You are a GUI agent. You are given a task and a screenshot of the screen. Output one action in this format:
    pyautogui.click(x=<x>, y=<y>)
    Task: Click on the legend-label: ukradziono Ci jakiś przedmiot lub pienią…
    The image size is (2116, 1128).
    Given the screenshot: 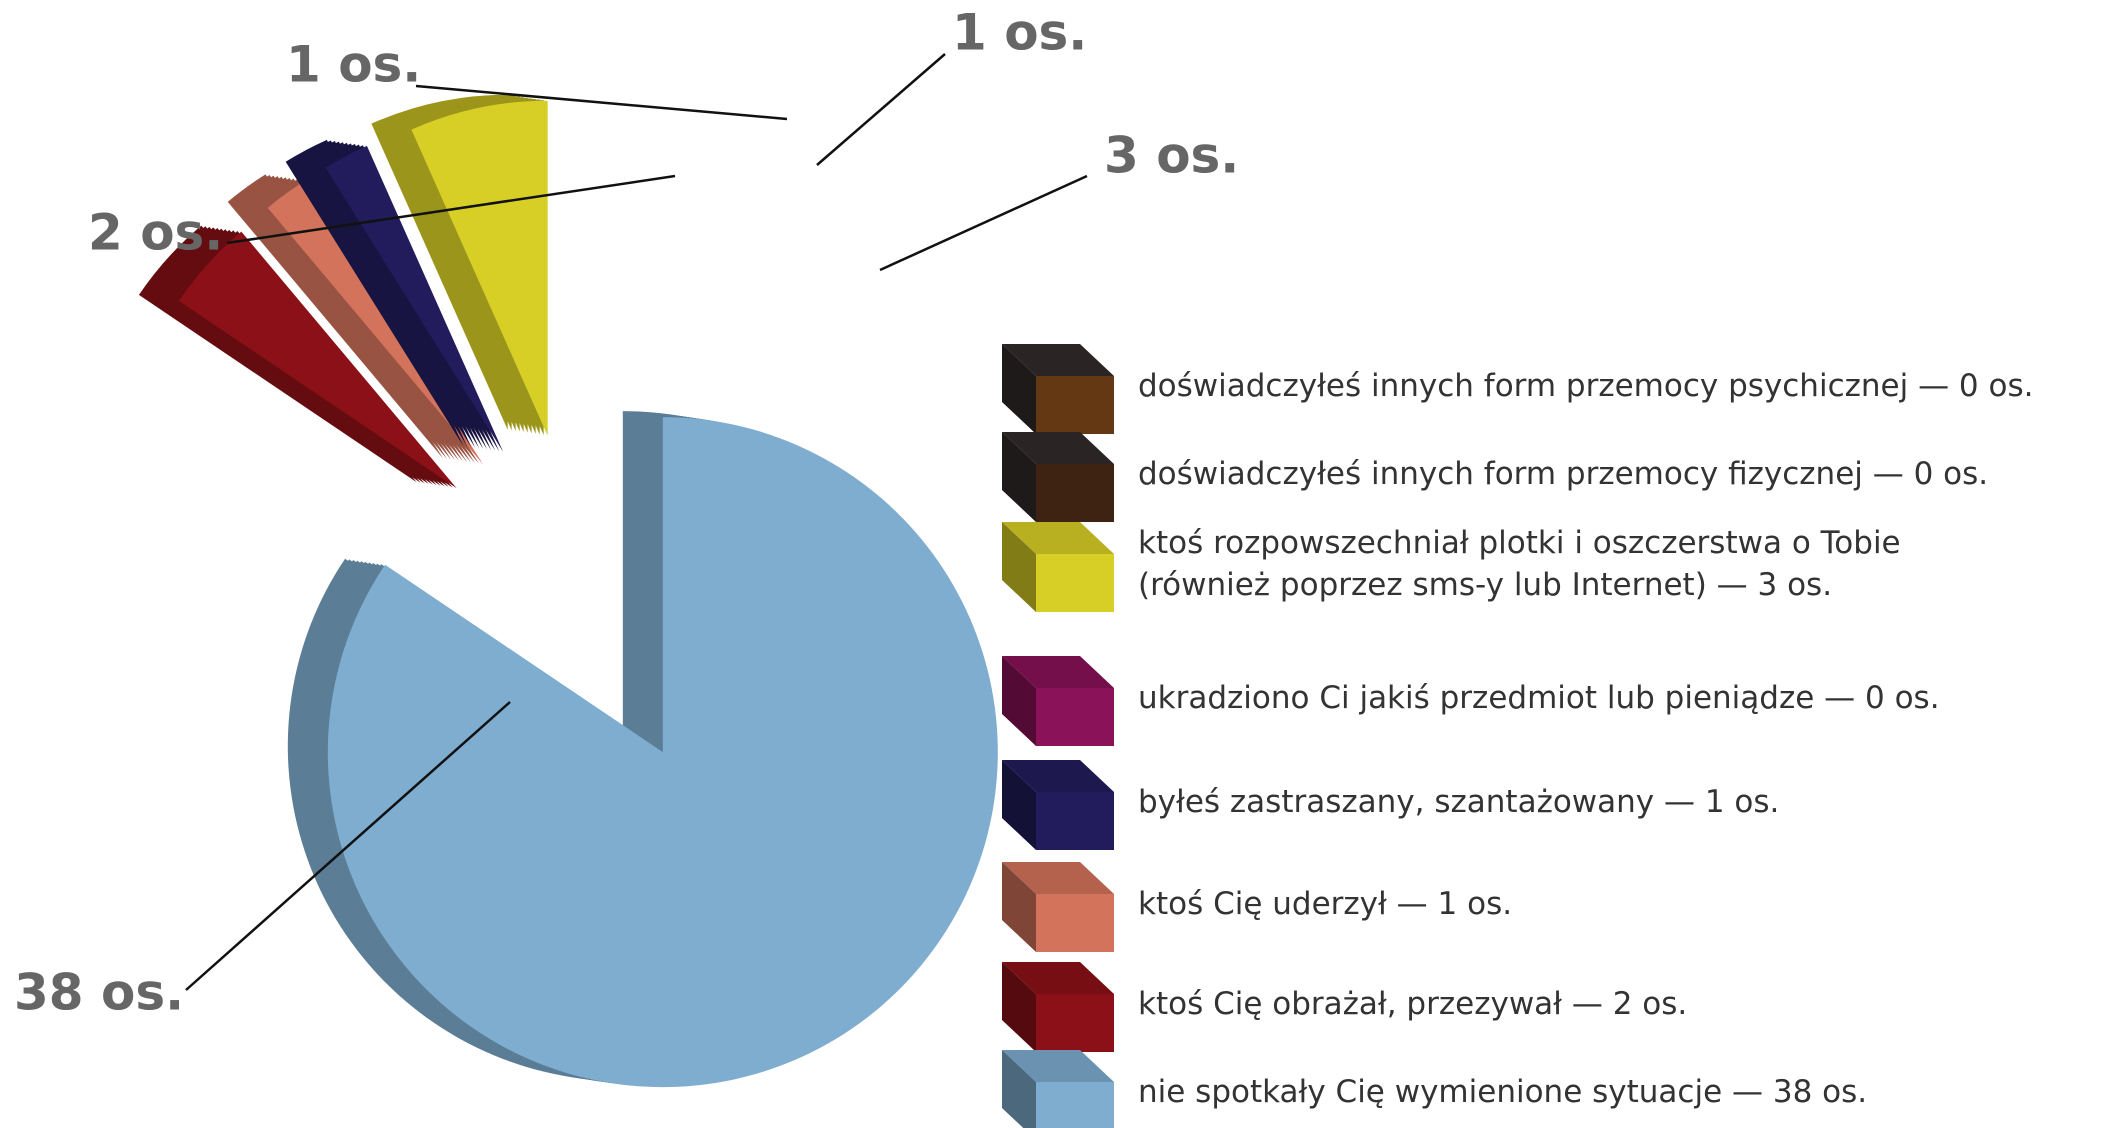 What is the action you would take?
    pyautogui.click(x=1539, y=698)
    